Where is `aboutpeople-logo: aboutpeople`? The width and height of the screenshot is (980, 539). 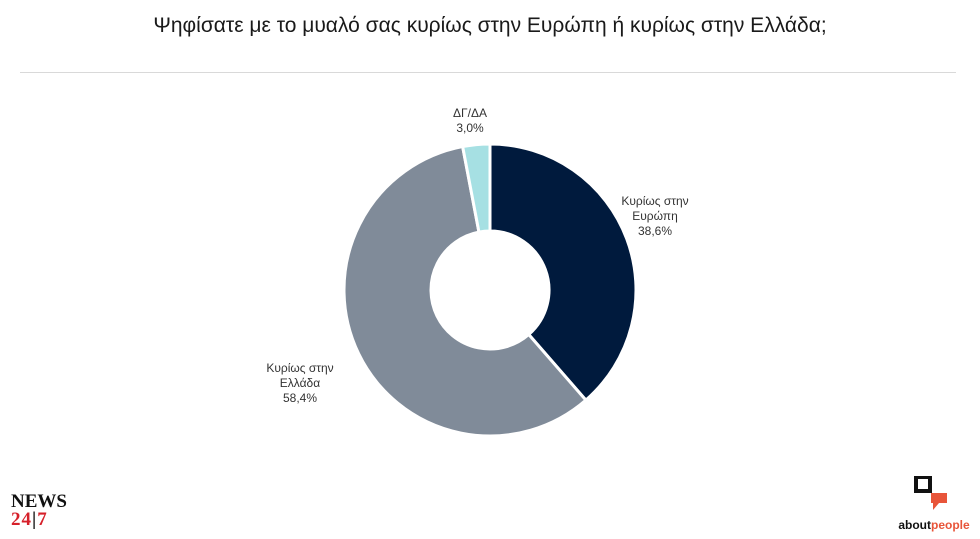 aboutpeople-logo: aboutpeople is located at coordinates (934, 503).